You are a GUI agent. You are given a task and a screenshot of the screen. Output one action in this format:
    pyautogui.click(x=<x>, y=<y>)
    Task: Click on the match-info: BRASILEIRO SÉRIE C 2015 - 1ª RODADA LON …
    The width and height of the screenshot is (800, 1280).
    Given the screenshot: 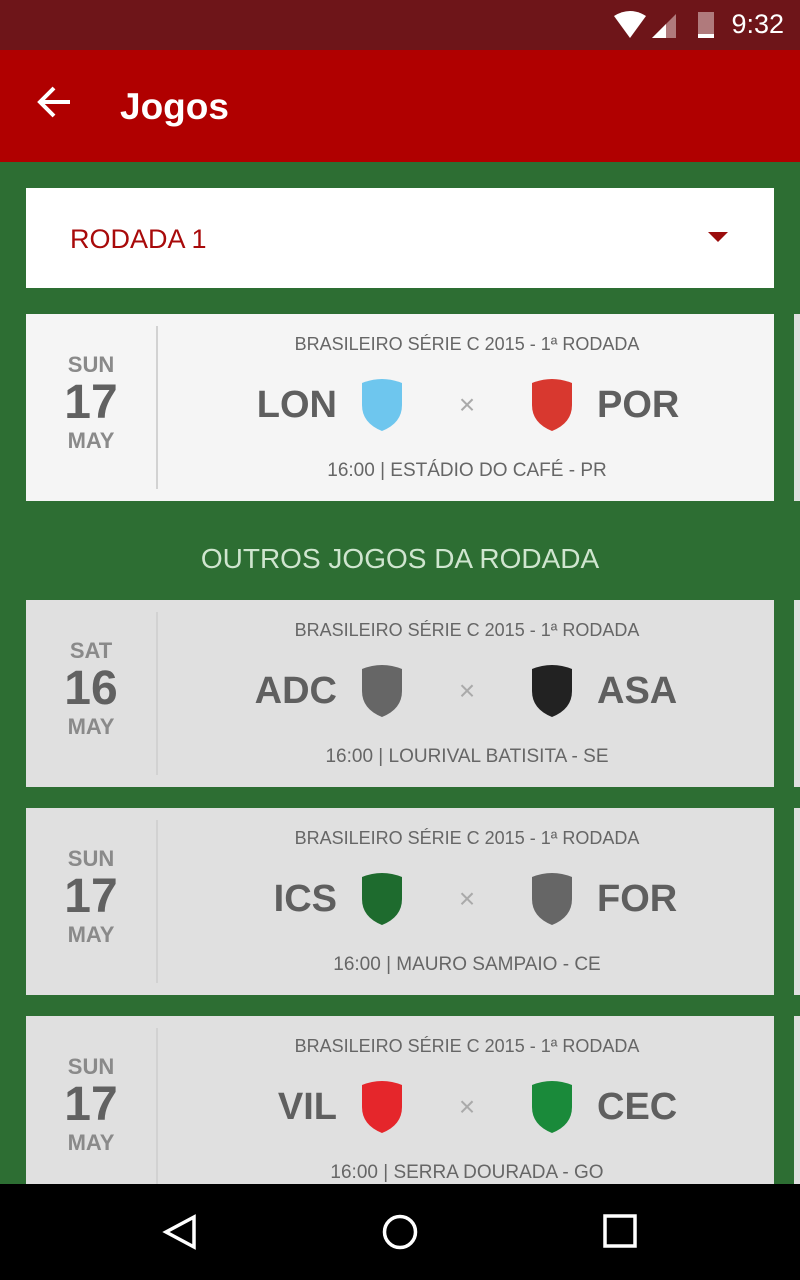 What is the action you would take?
    pyautogui.click(x=467, y=407)
    